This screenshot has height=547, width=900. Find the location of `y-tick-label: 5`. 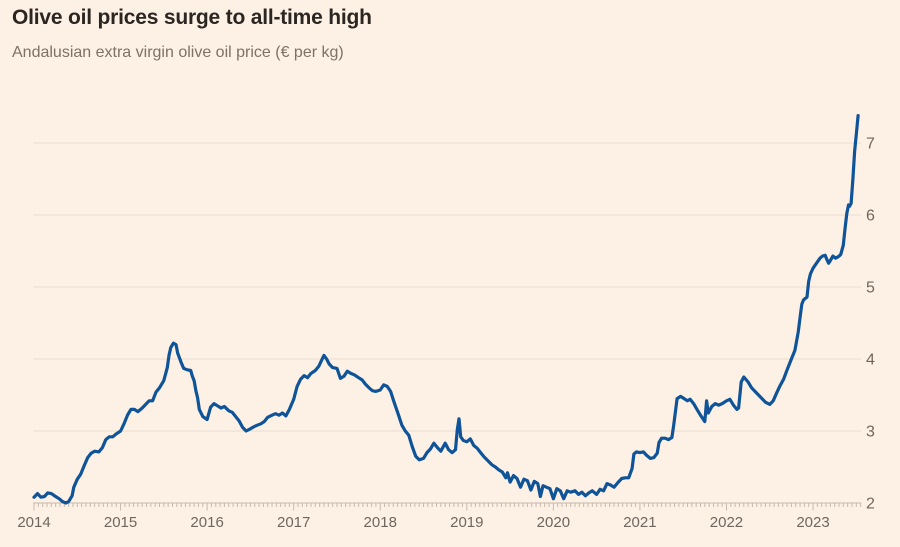

y-tick-label: 5 is located at coordinates (870, 288).